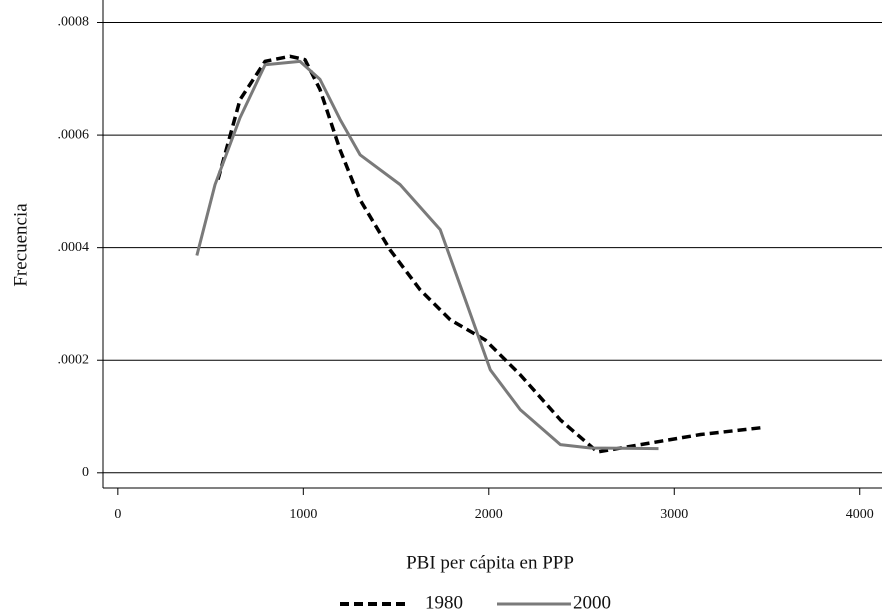  What do you see at coordinates (592, 602) in the screenshot?
I see `legend-label: 2000` at bounding box center [592, 602].